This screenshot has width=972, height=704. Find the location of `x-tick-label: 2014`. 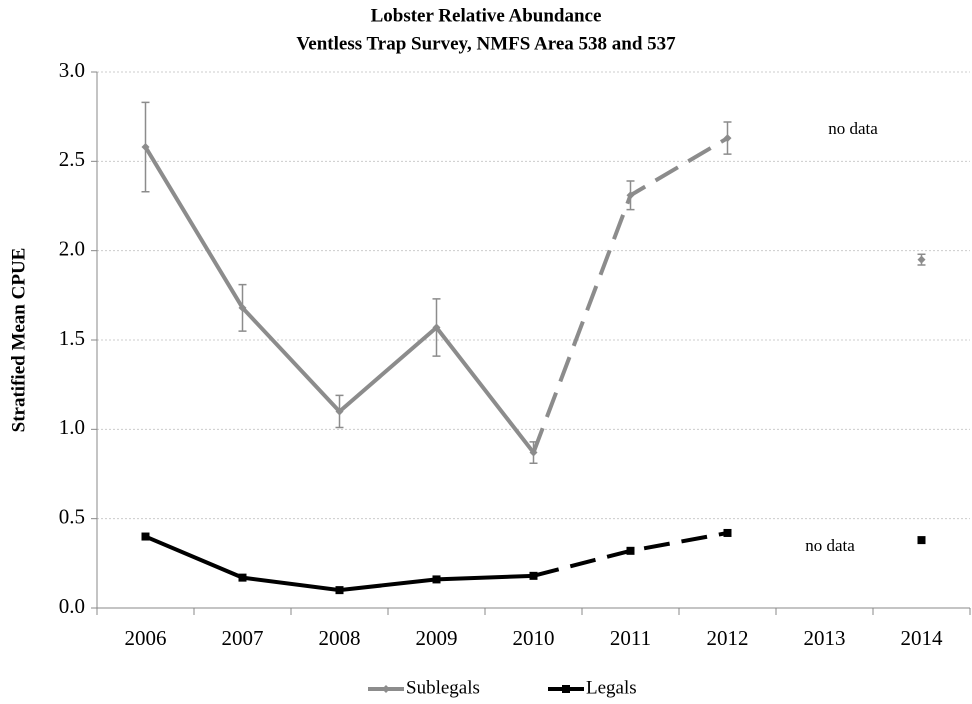

x-tick-label: 2014 is located at coordinates (922, 638).